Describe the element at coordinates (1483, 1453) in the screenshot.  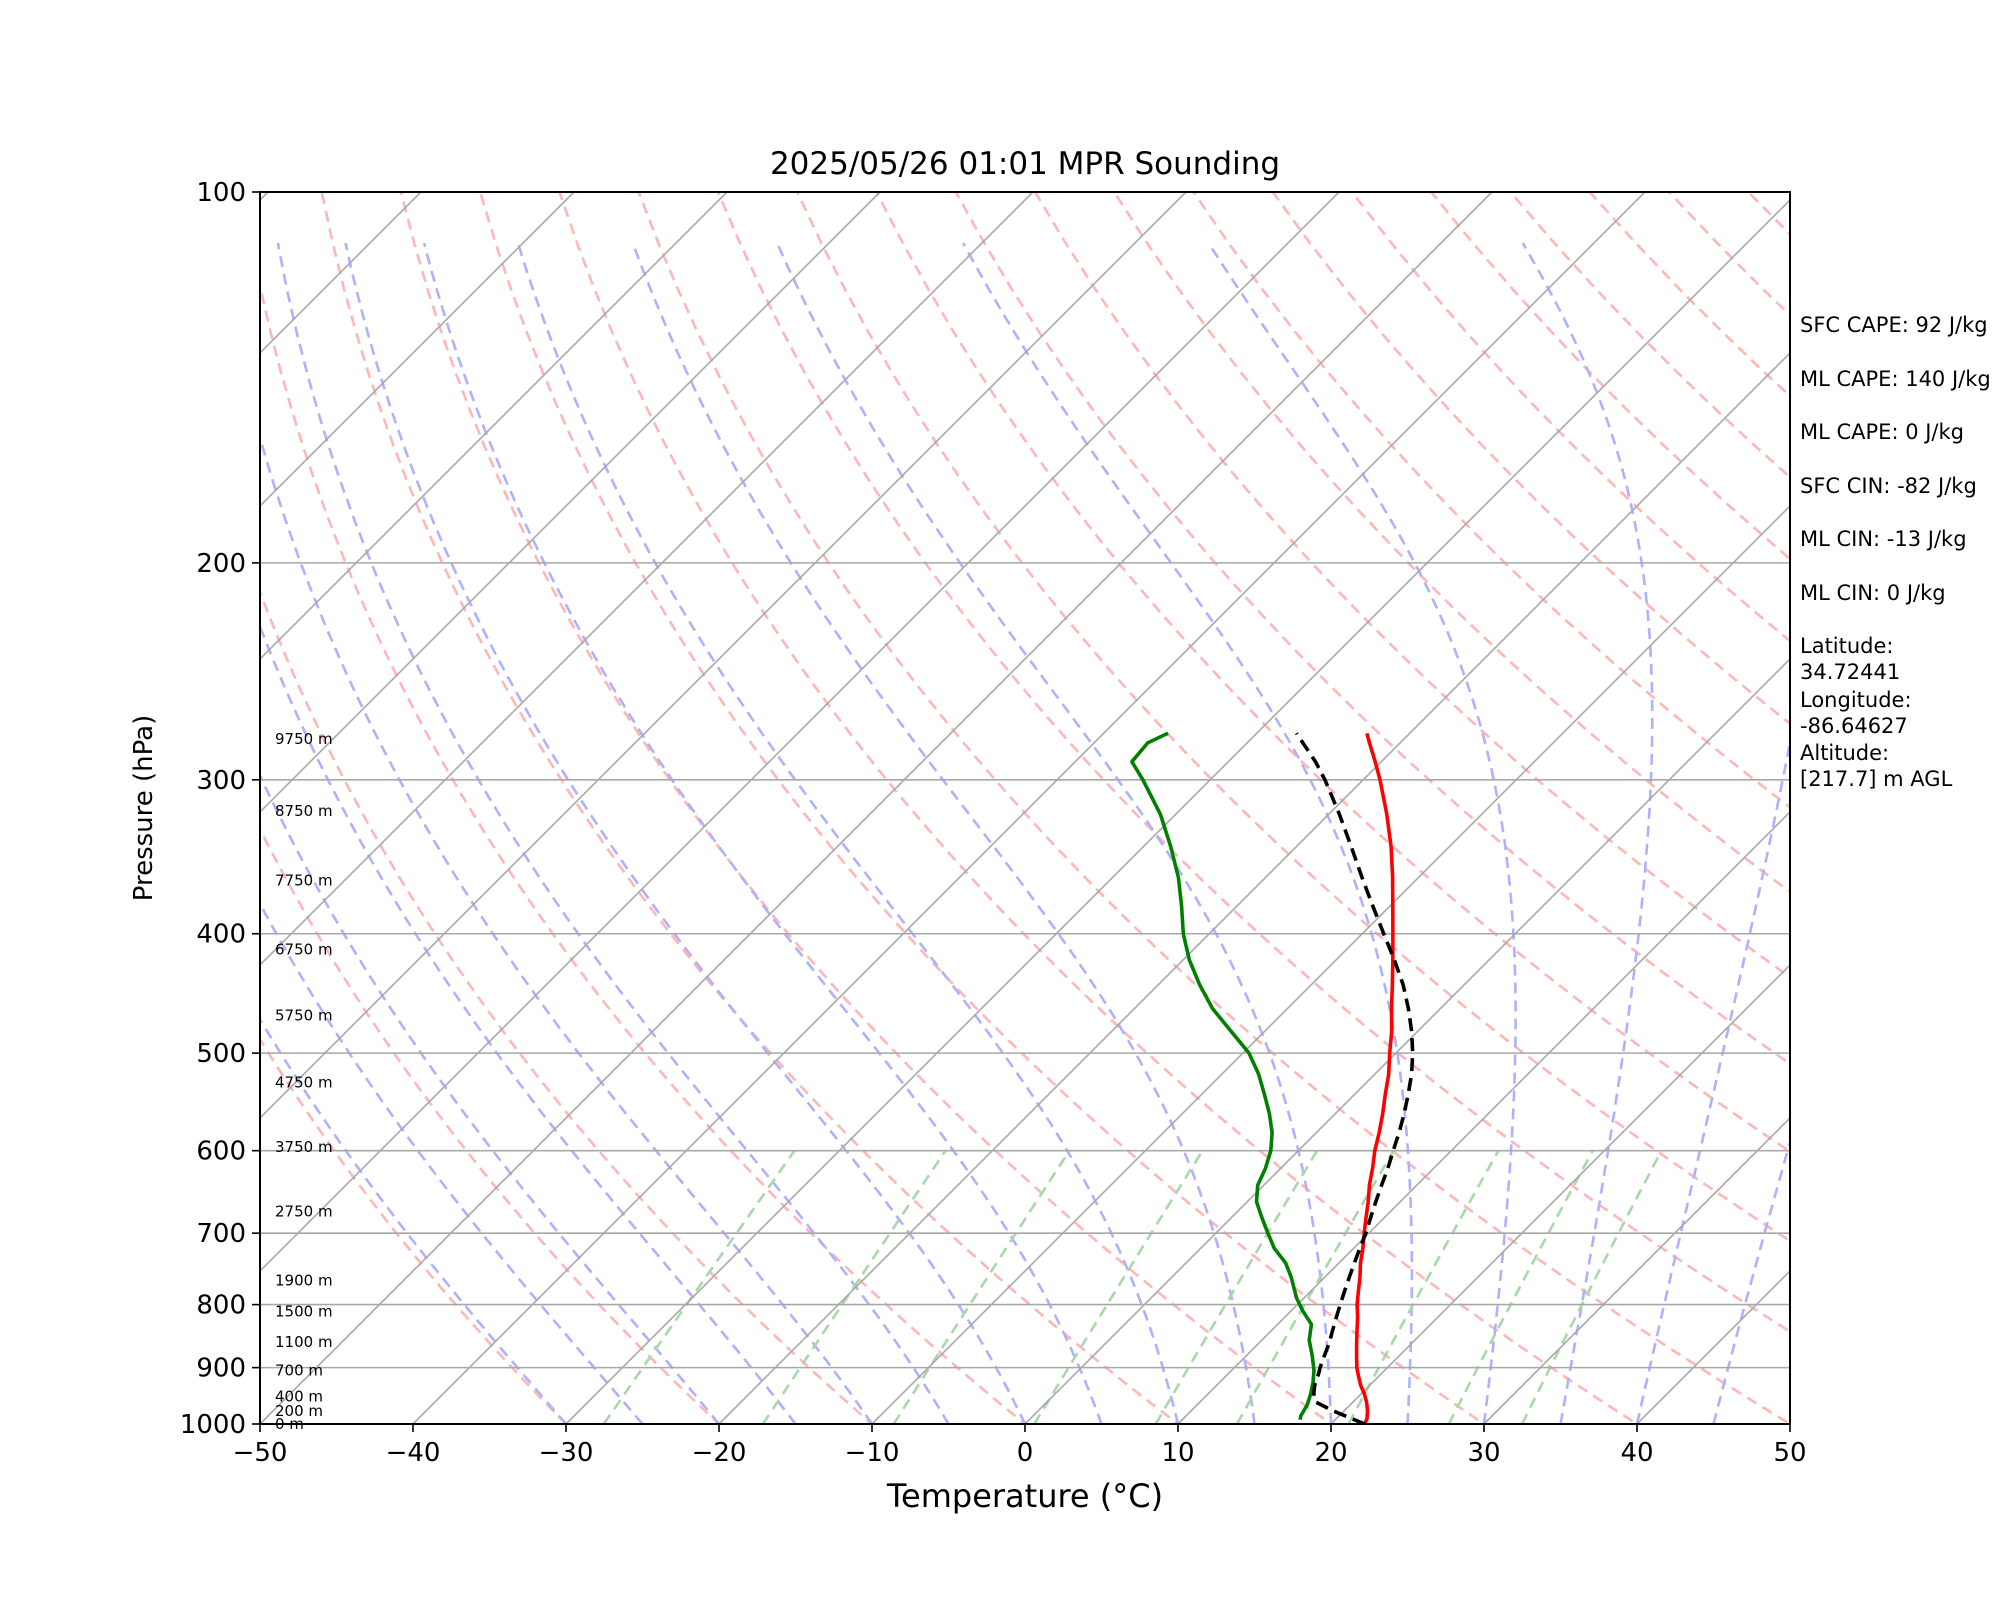
I see `x-tick-label: 30` at that location.